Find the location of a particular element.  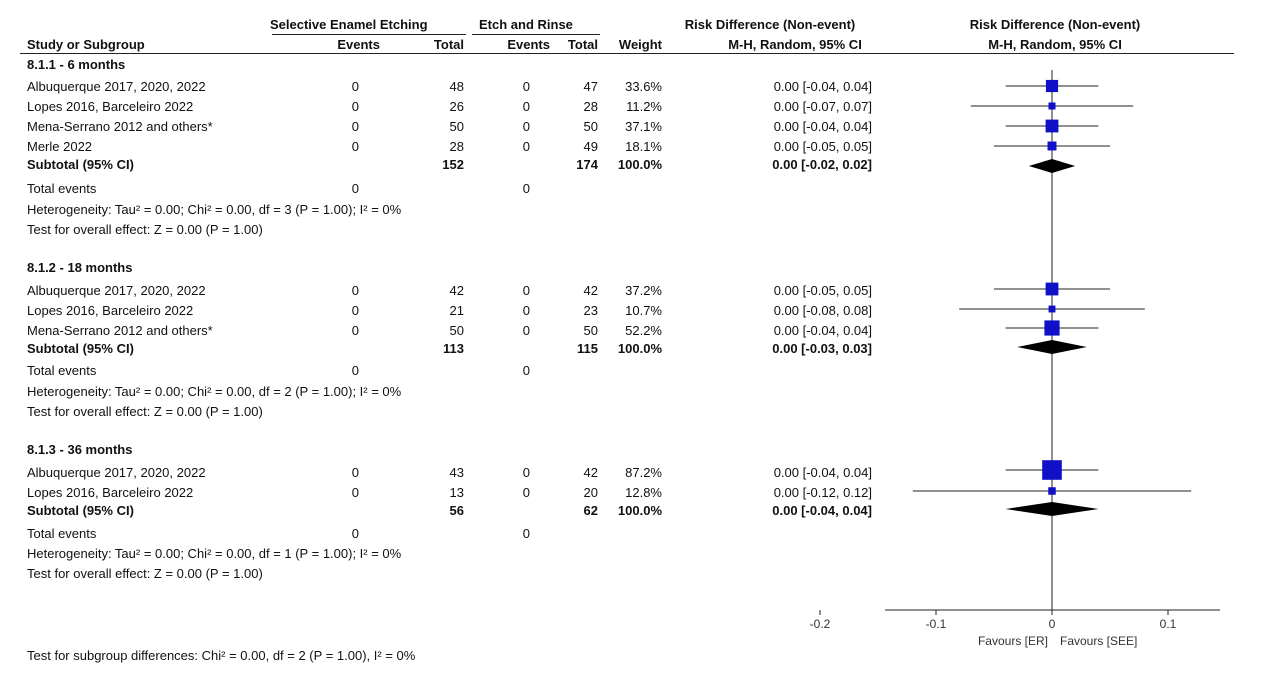

total-see: 50 is located at coordinates (456, 330).